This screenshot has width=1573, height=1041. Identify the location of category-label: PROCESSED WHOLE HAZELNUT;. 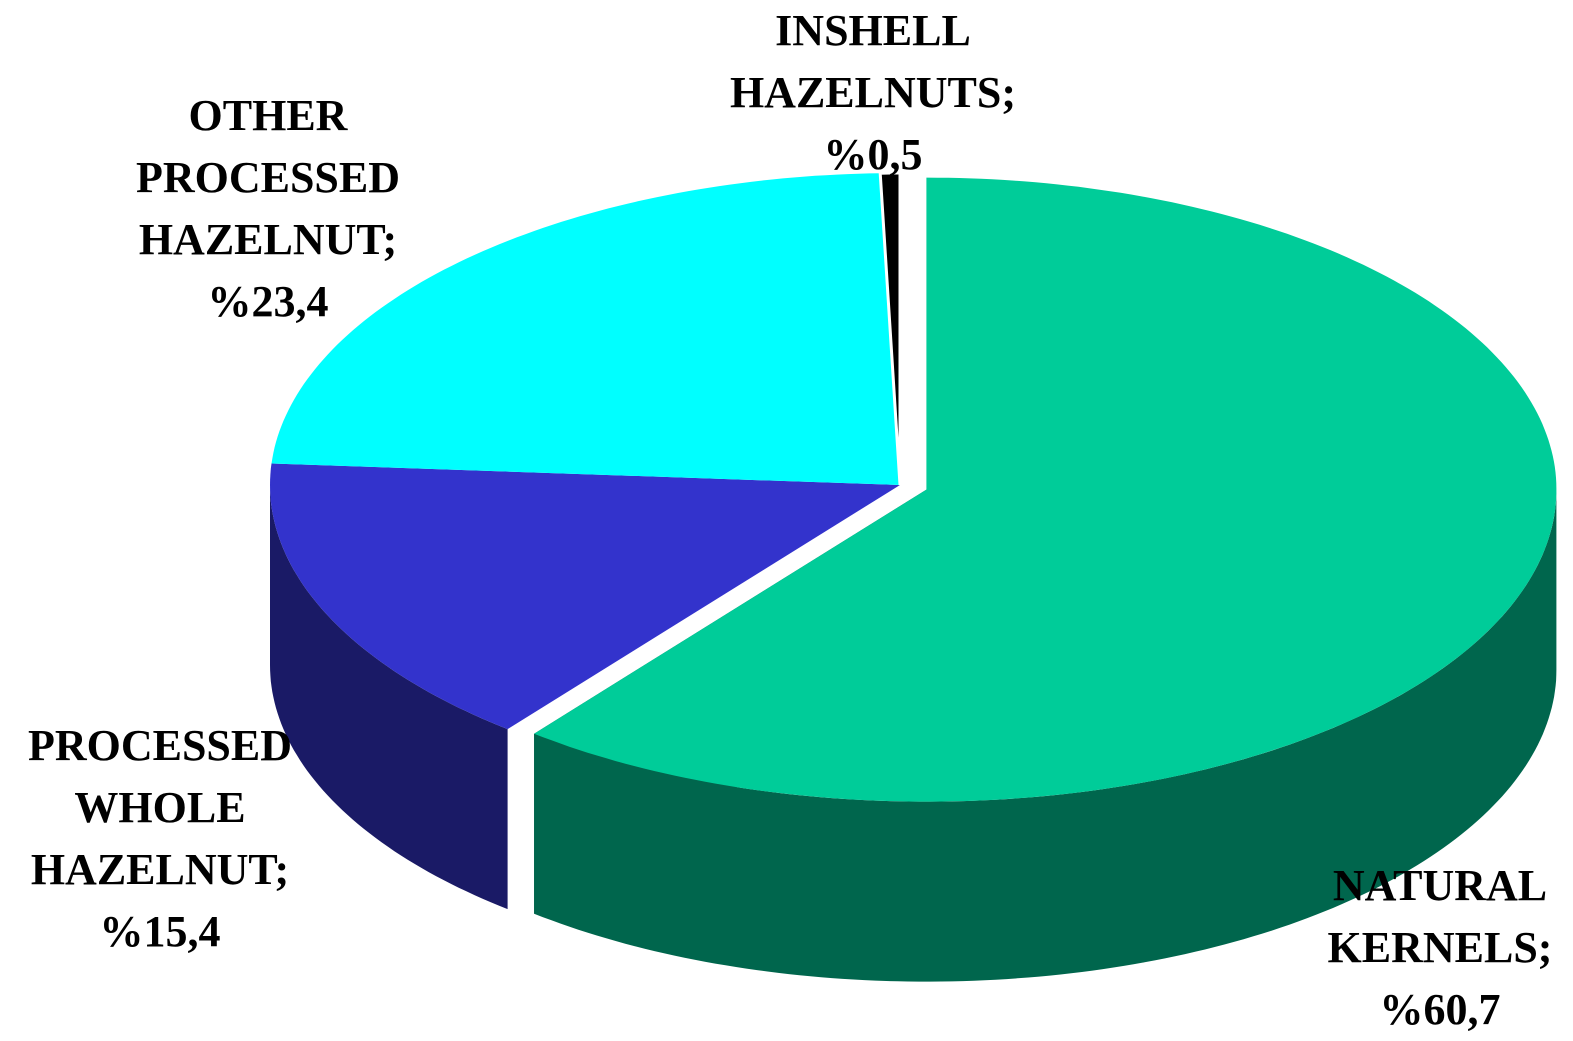
(160, 807).